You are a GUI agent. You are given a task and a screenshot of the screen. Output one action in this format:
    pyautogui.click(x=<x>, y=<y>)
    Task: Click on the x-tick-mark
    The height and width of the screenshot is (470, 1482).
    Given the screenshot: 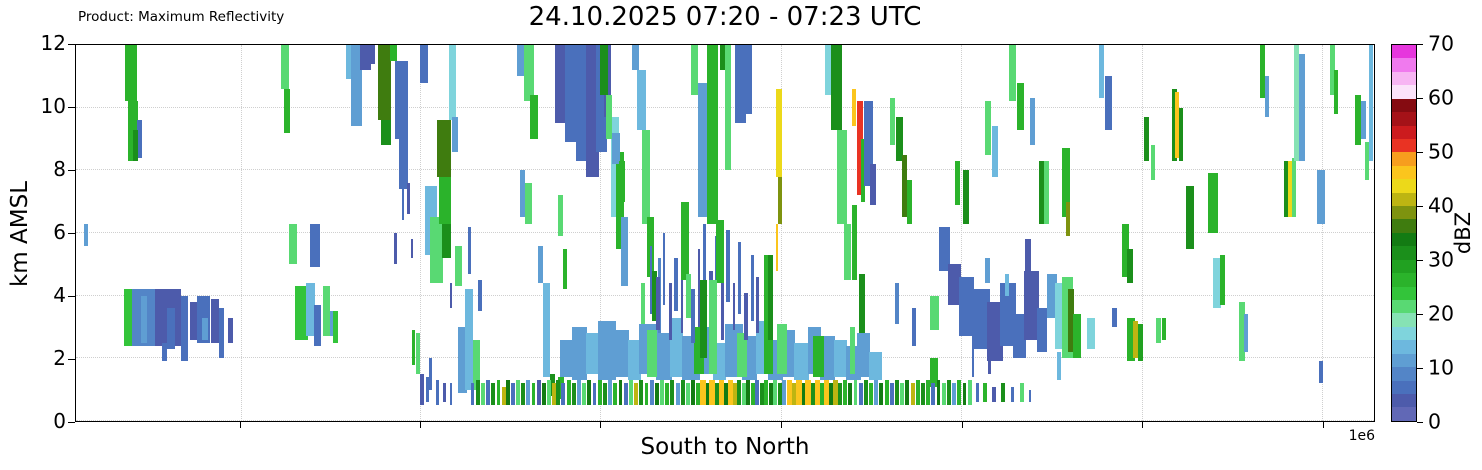 What is the action you would take?
    pyautogui.click(x=601, y=425)
    